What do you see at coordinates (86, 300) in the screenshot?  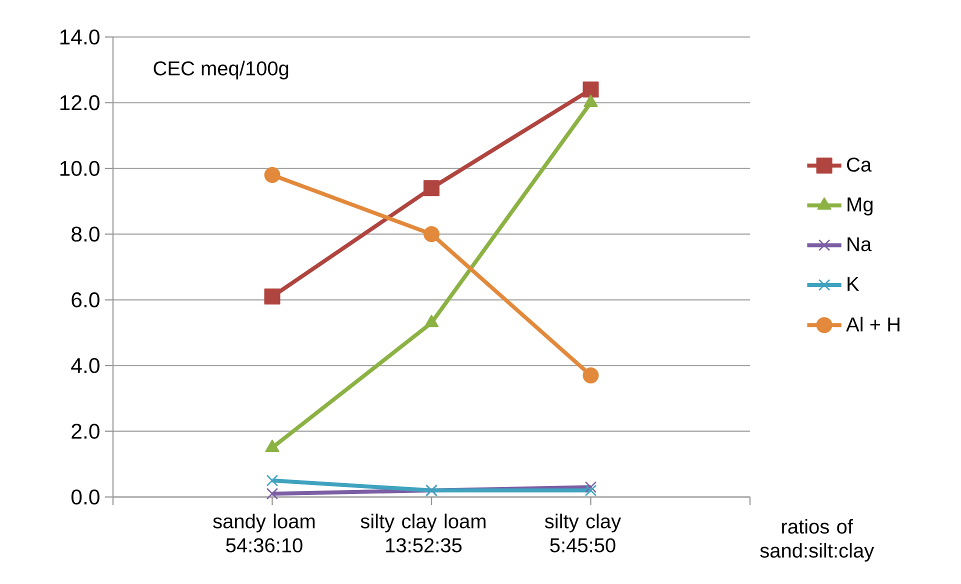 I see `y-tick-label: 6.0` at bounding box center [86, 300].